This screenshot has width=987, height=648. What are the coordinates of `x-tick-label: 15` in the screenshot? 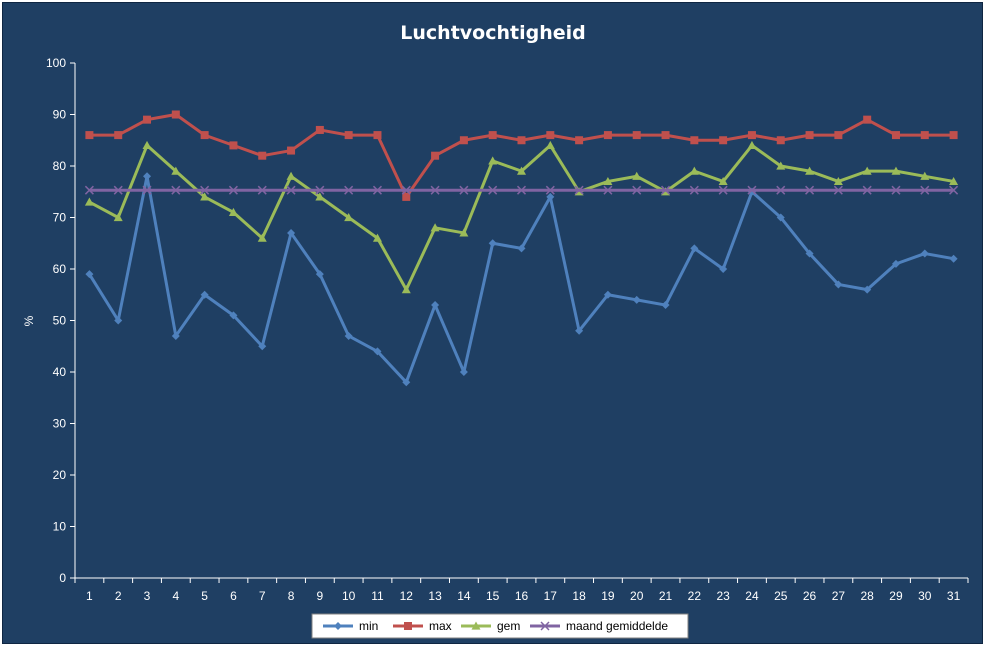 It's located at (493, 596).